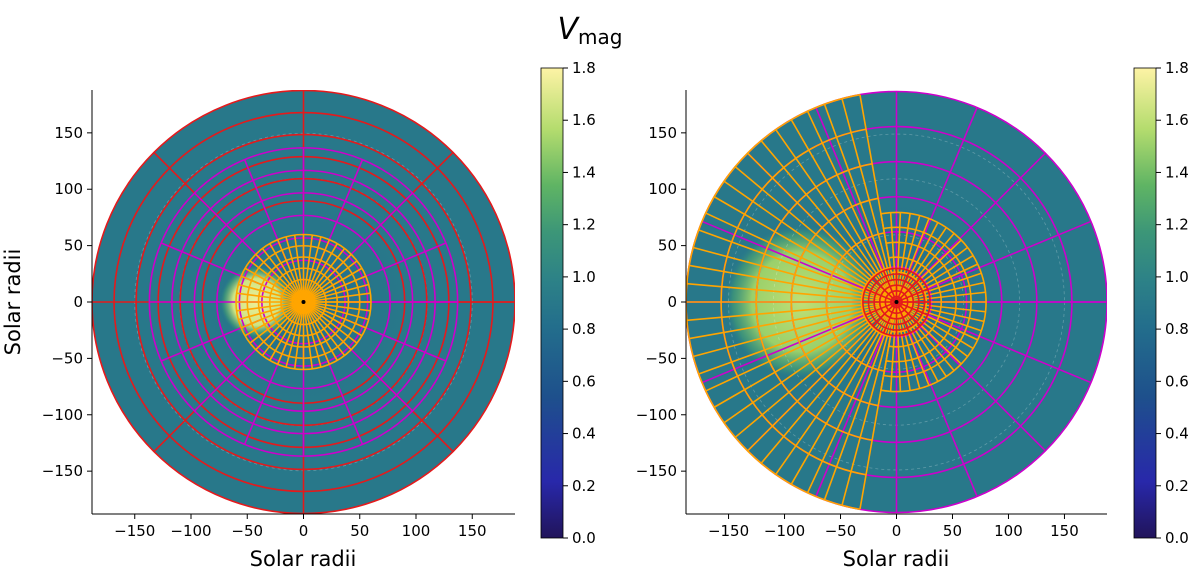  Describe the element at coordinates (247, 531) in the screenshot. I see `x-tick-label: −50` at that location.